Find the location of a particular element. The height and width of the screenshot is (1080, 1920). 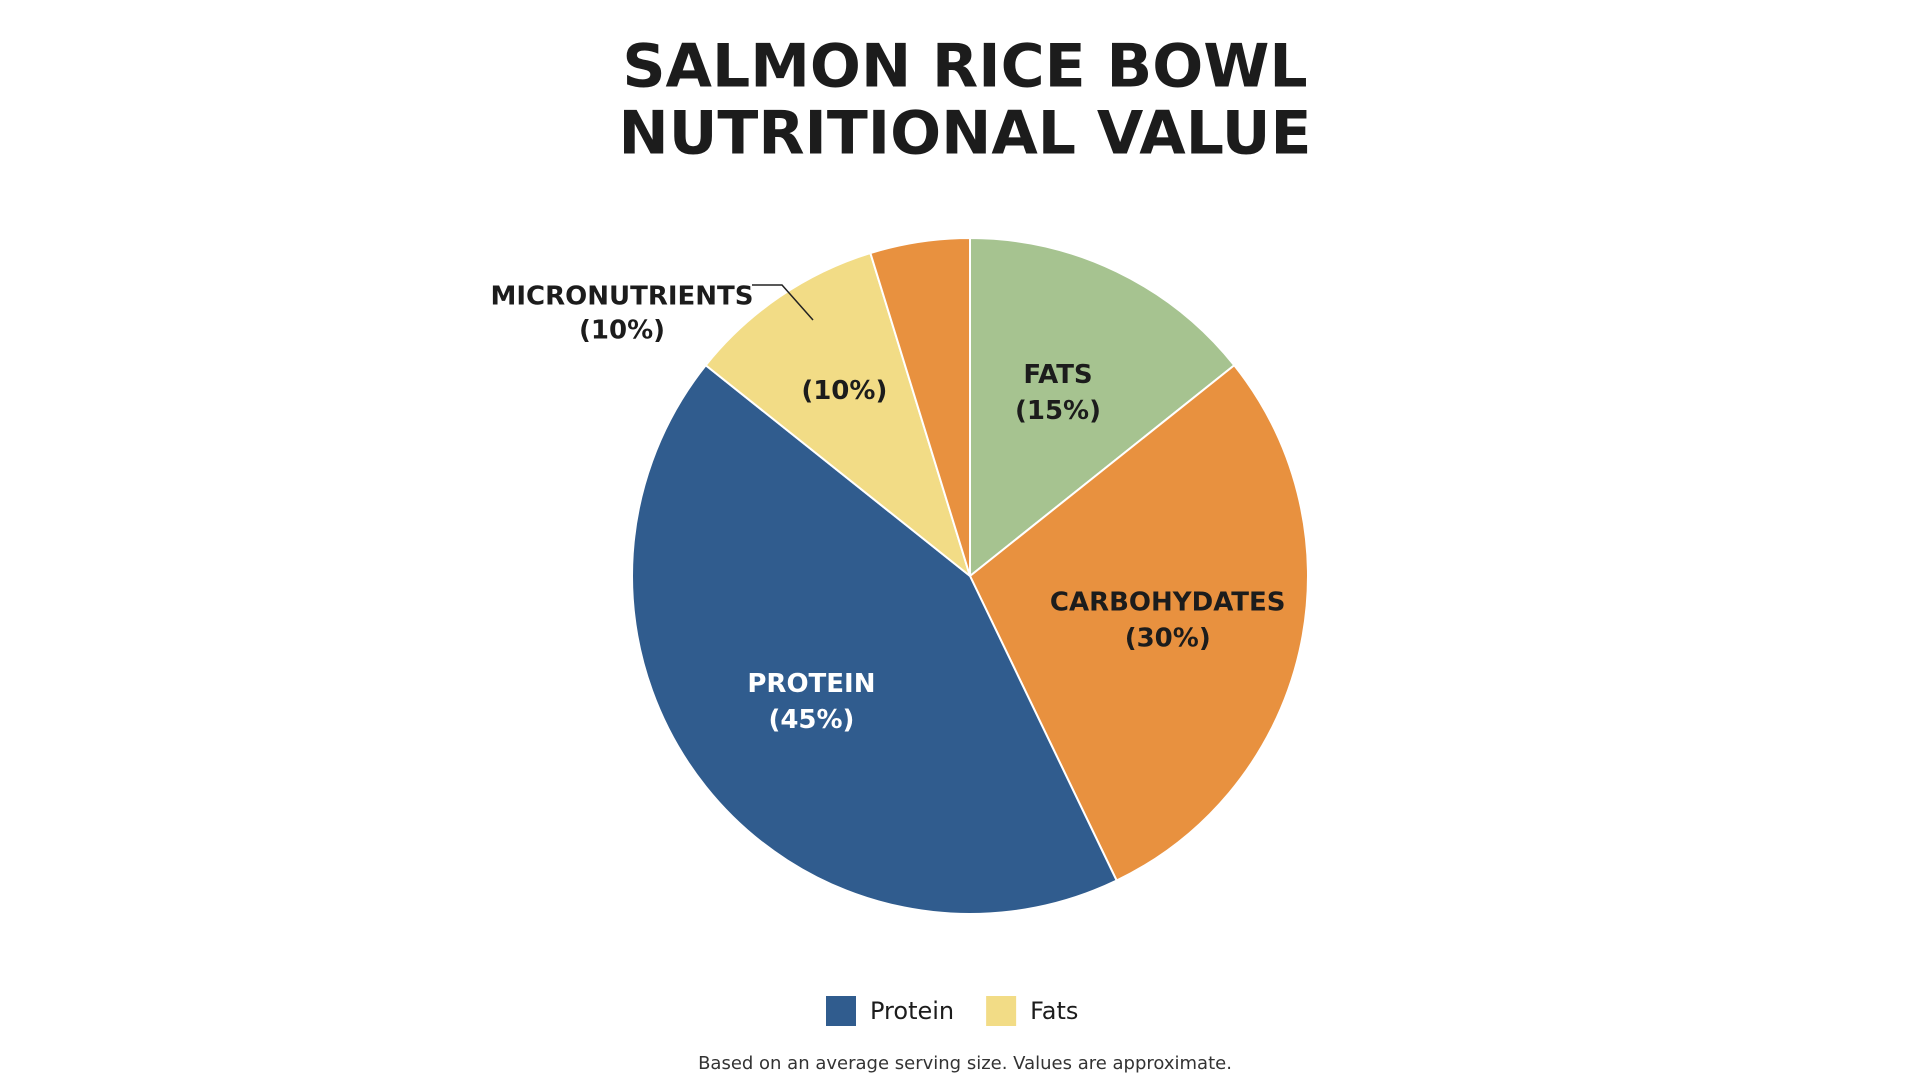

legend-label: Fats is located at coordinates (1054, 1011).